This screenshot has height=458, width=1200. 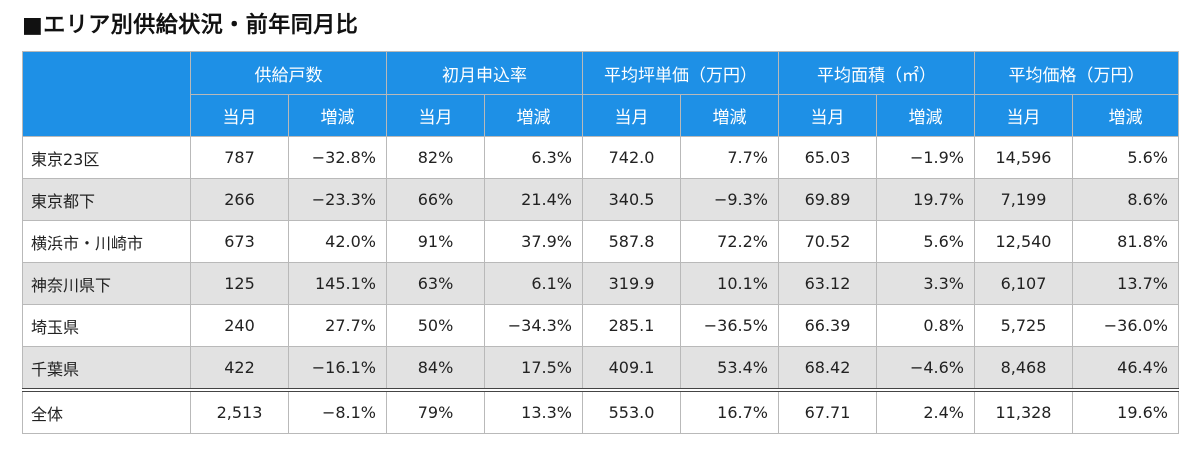 What do you see at coordinates (729, 411) in the screenshot?
I see `table-cell: 16.7%` at bounding box center [729, 411].